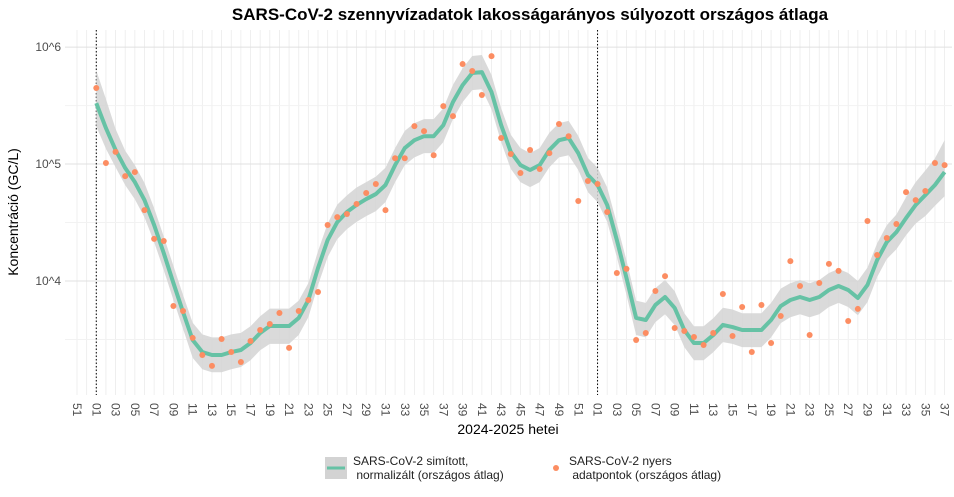  I want to click on y-tick-label: 10^6, so click(48, 47).